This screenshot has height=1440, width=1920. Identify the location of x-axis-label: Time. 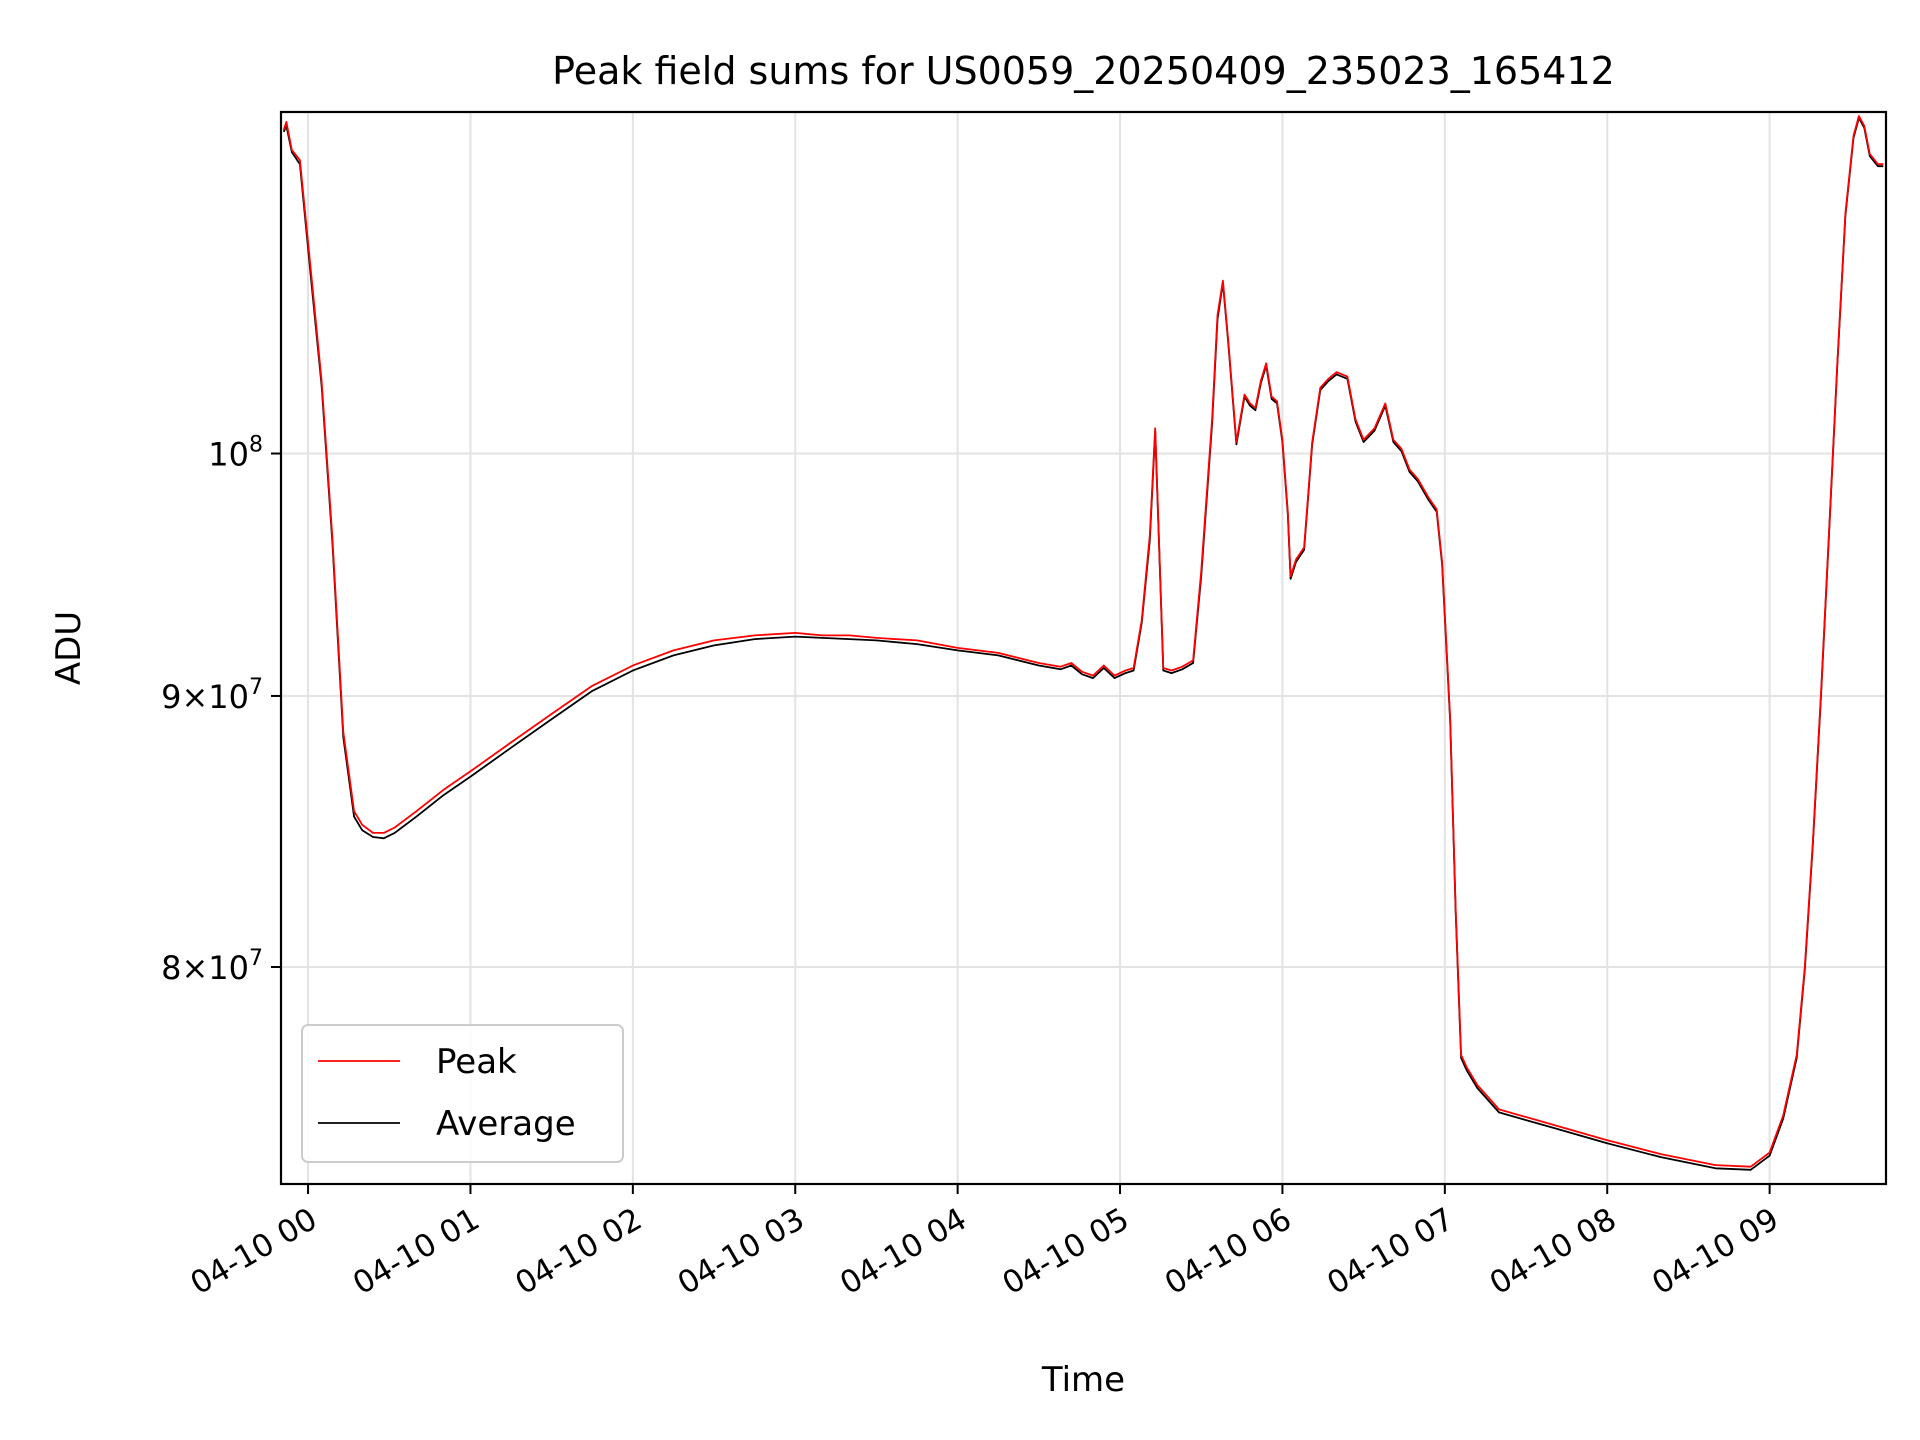
(1083, 1380).